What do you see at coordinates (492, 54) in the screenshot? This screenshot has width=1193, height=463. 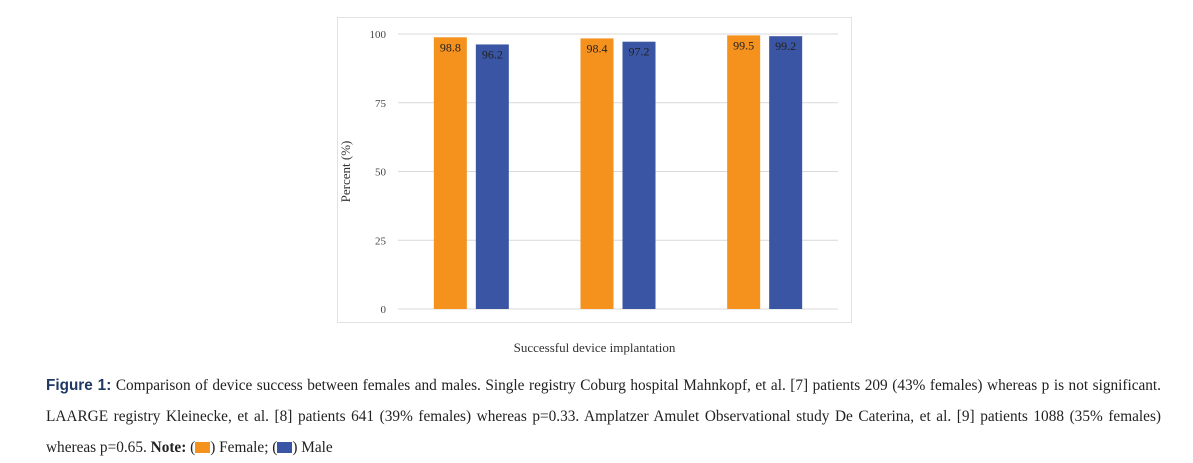 I see `male-data-label-1: 96.2` at bounding box center [492, 54].